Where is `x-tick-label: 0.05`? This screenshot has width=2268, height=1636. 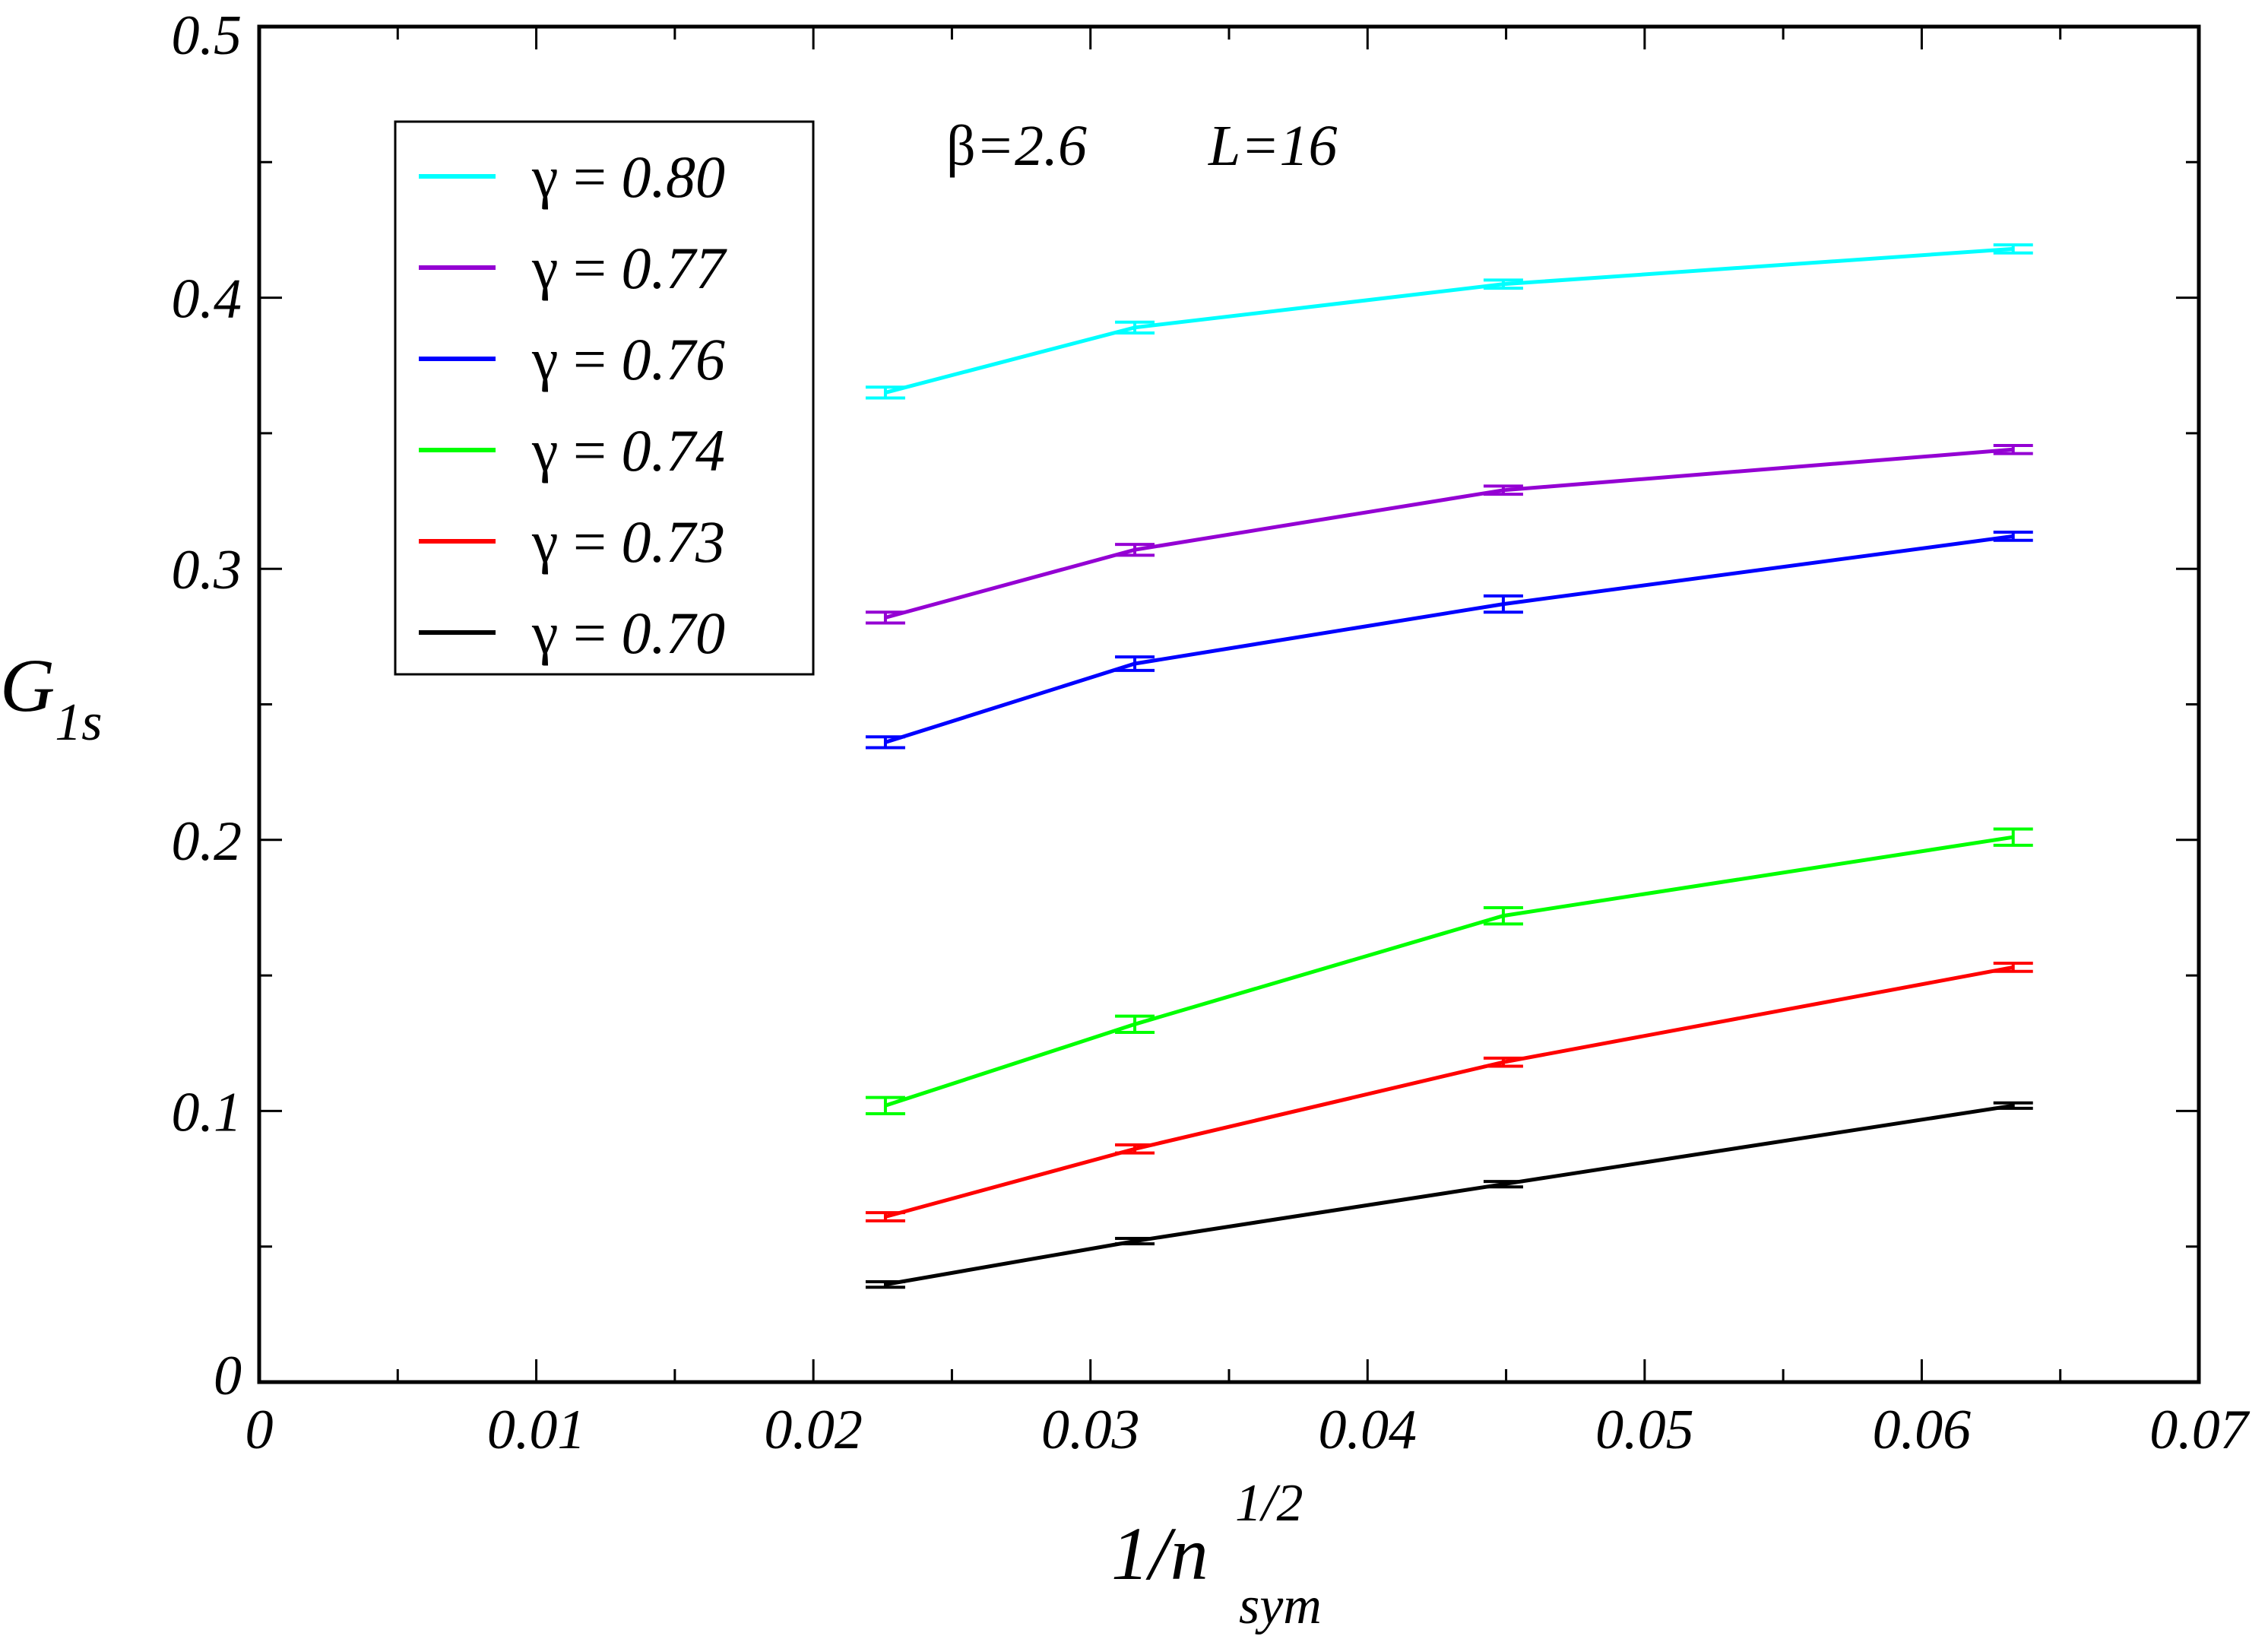 x-tick-label: 0.05 is located at coordinates (1644, 1430).